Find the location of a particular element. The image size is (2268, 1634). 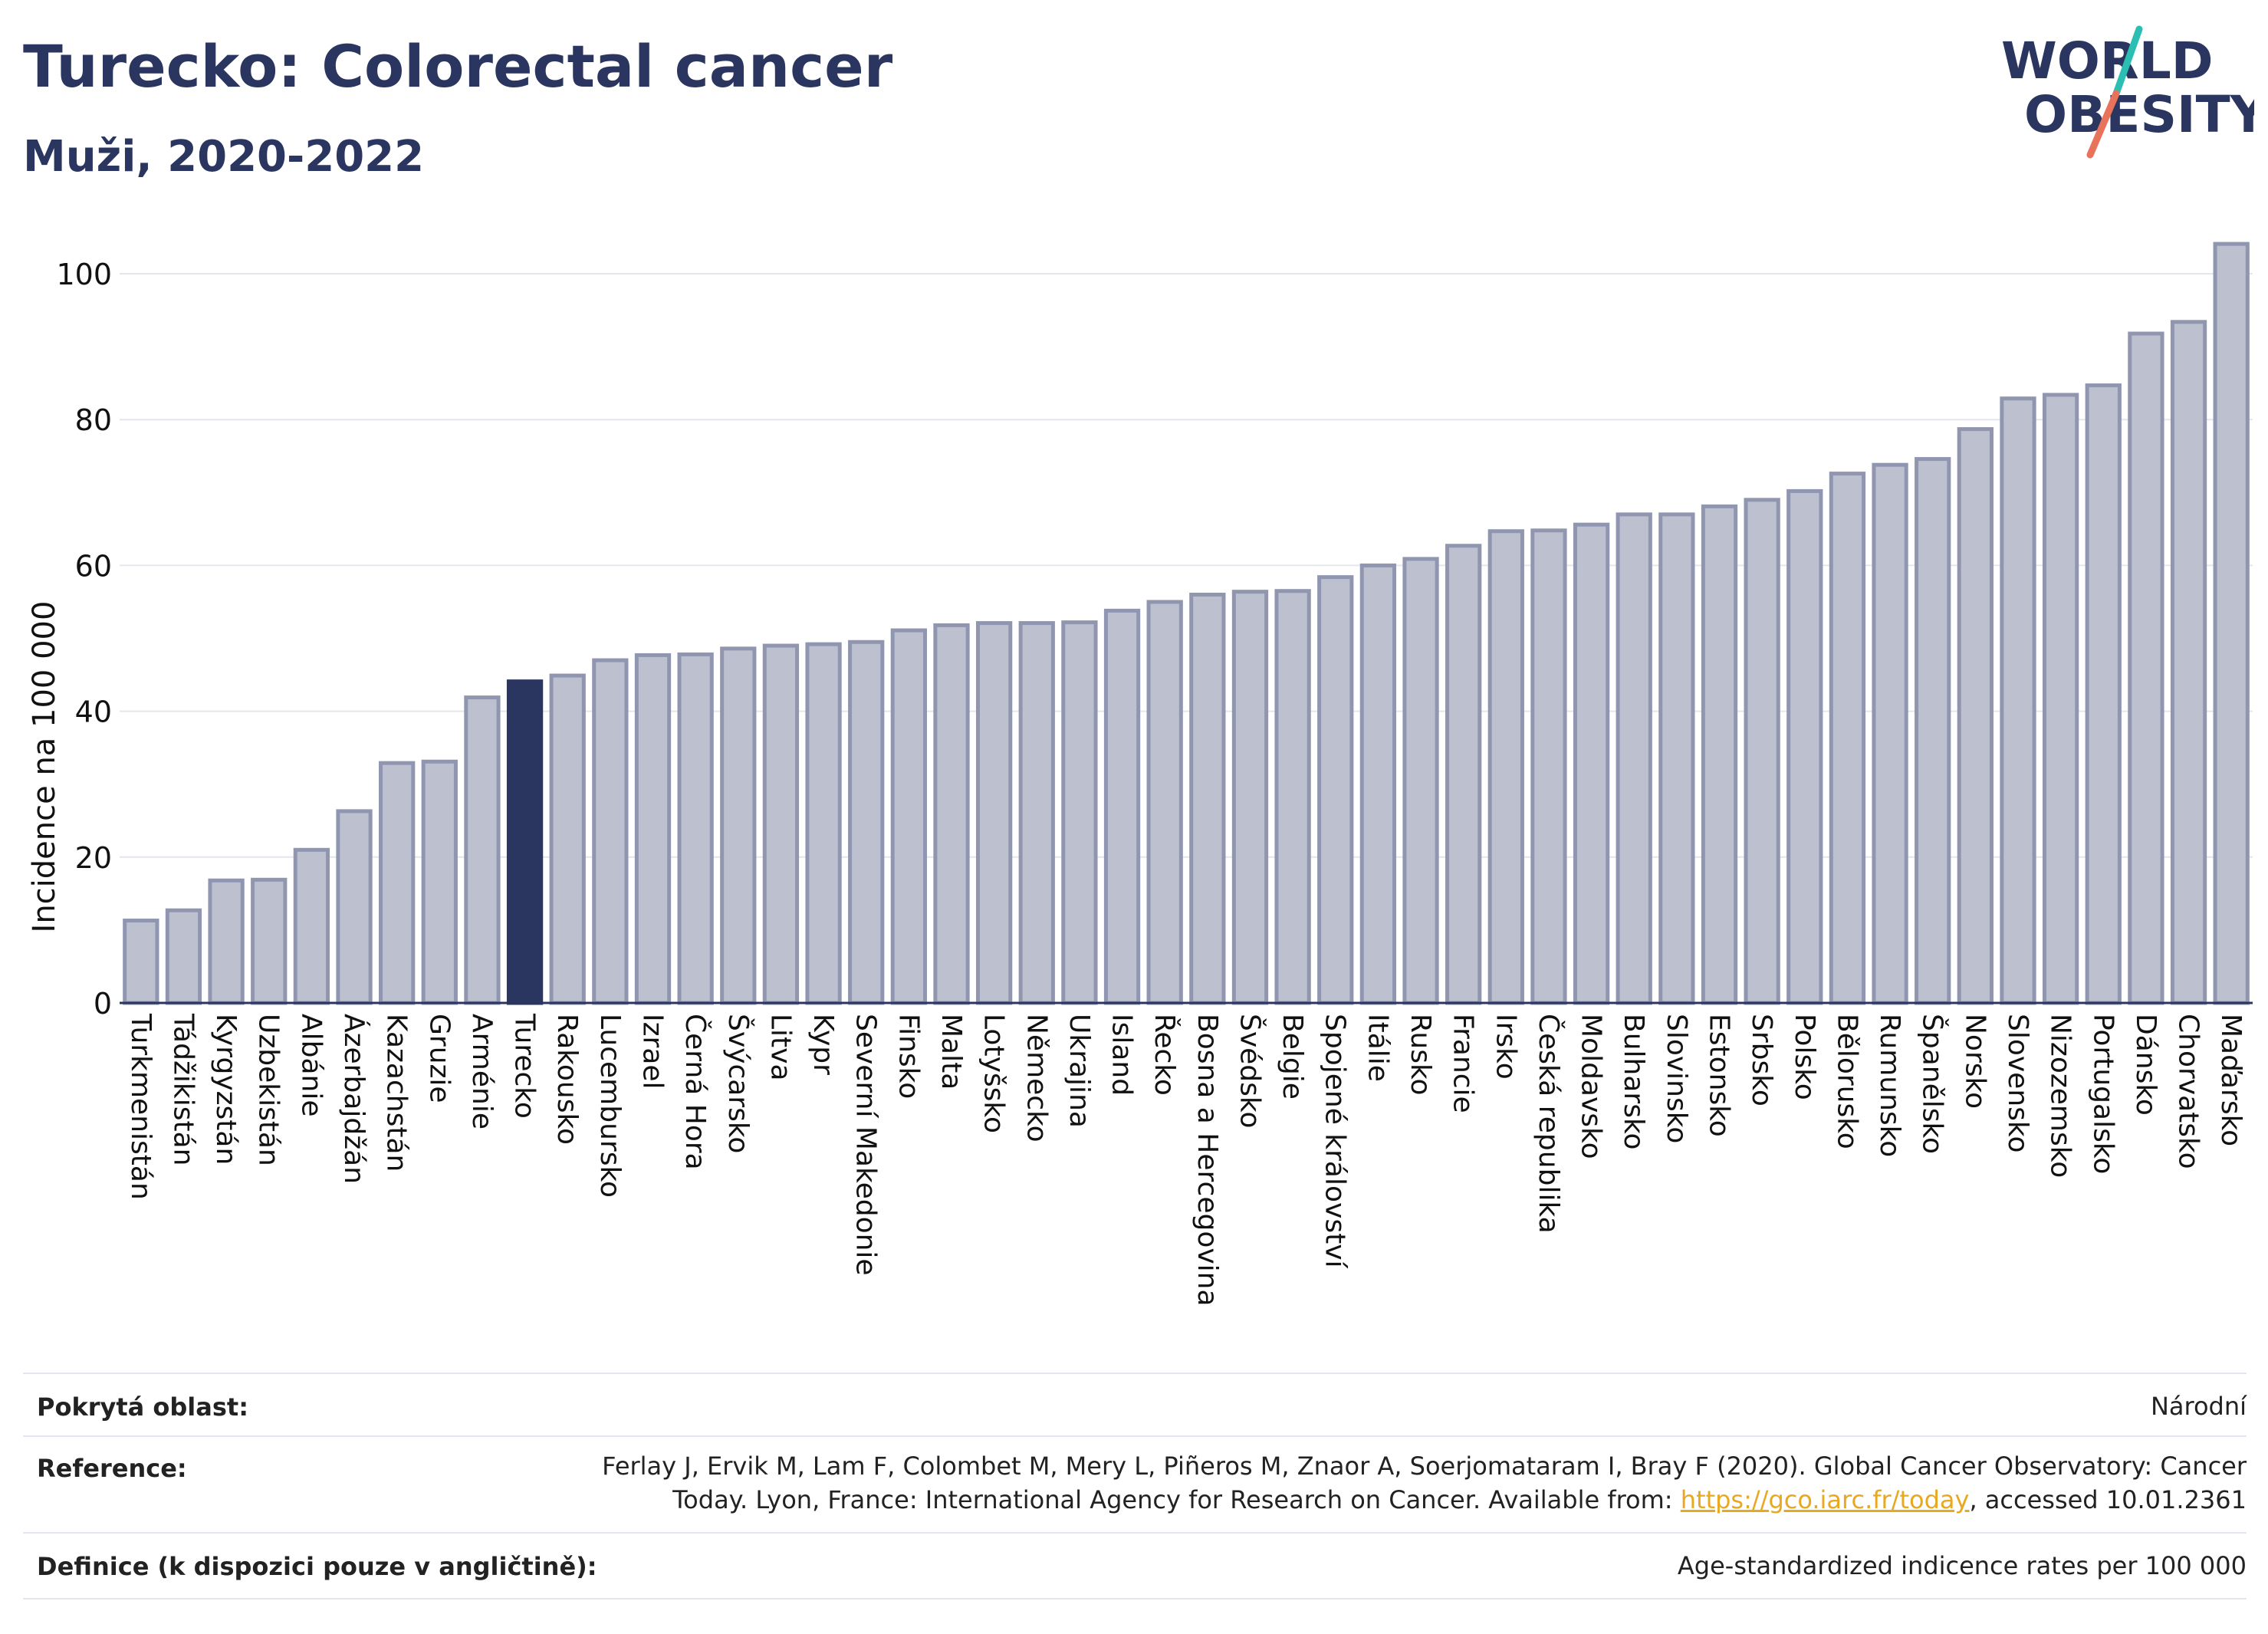

x-tick-label: Finsko is located at coordinates (908, 1056).